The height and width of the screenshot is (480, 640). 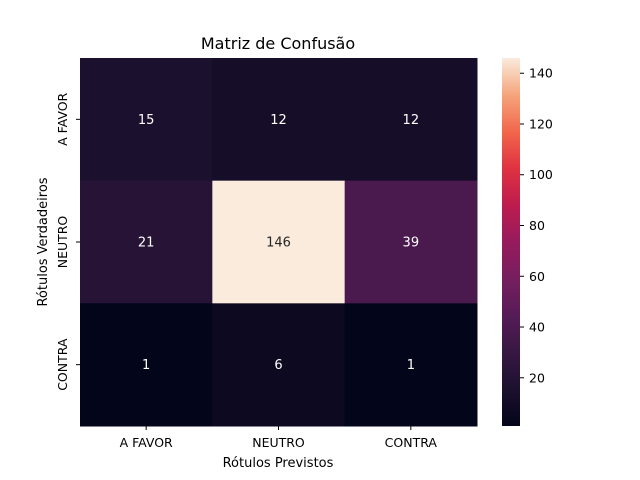 I want to click on colorbar-ticks: 20 40 60 80 100 120 140, so click(x=536, y=225).